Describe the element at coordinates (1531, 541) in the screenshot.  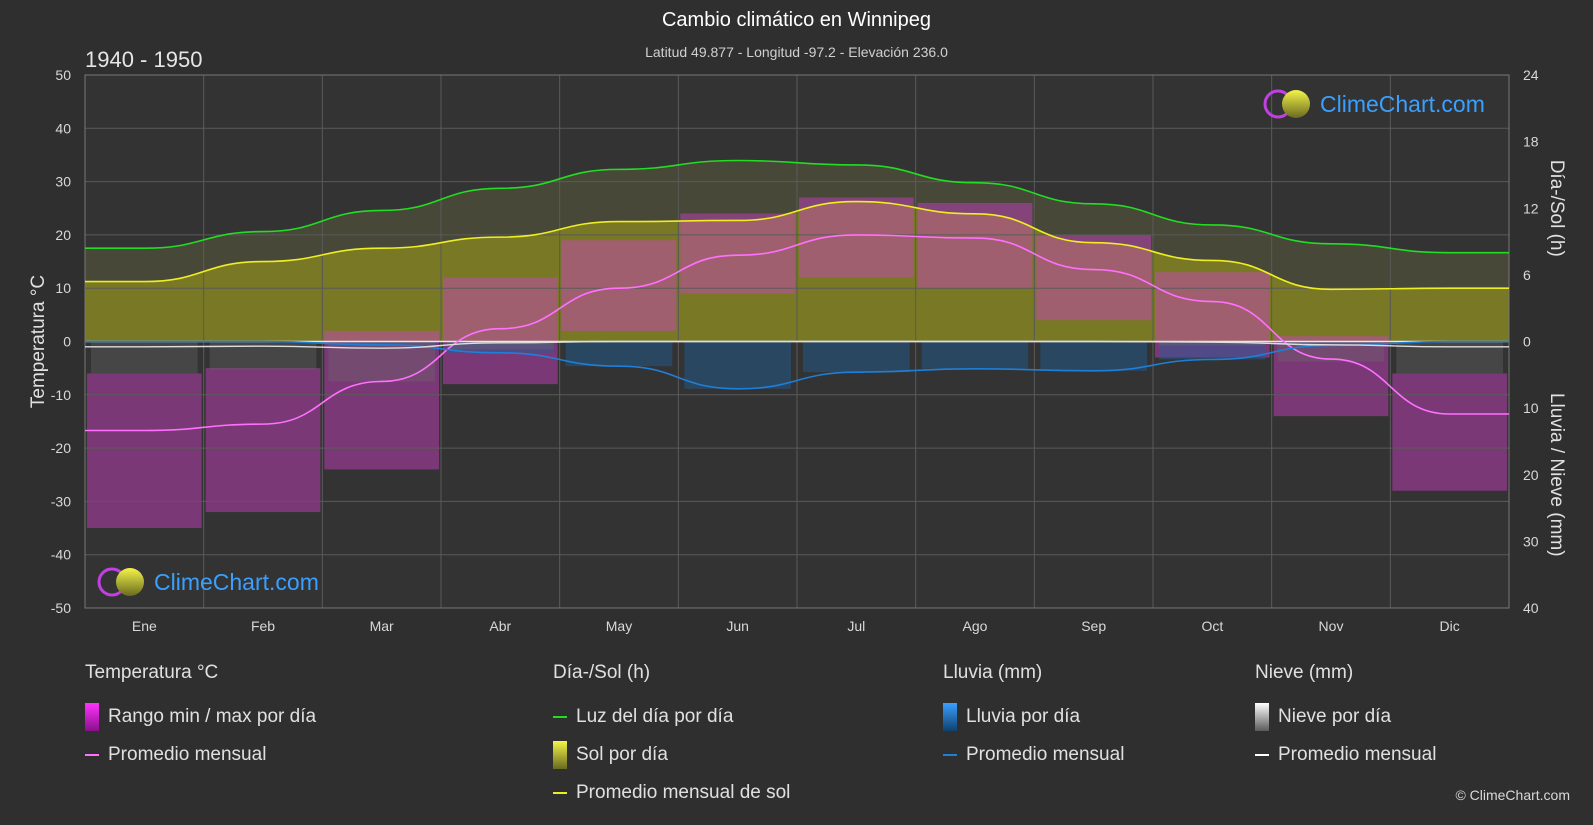
I see `y-right-mm-tick-label: 30` at that location.